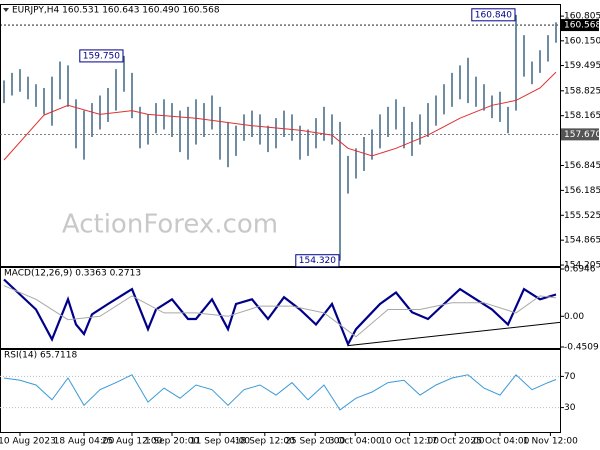 This screenshot has height=450, width=600. Describe the element at coordinates (582, 17) in the screenshot. I see `y-tick-label: 160.805` at that location.